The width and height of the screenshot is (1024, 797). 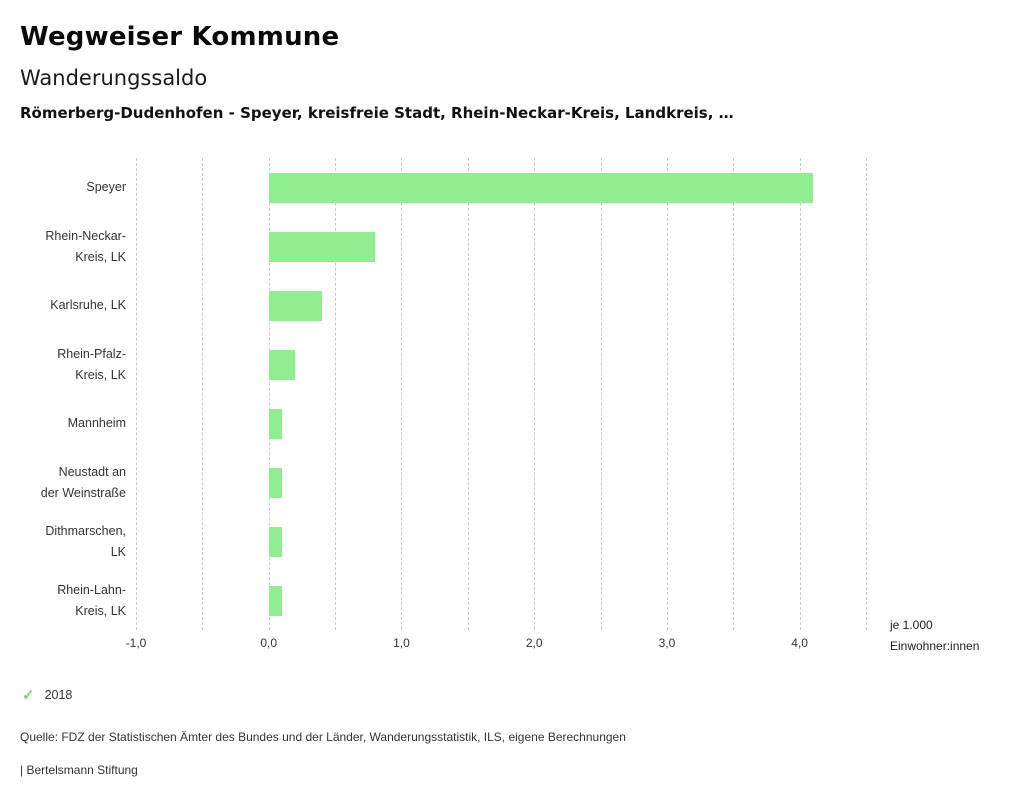 I want to click on category-label: Rhein-Neckar- Kreis, LK, so click(x=85, y=246).